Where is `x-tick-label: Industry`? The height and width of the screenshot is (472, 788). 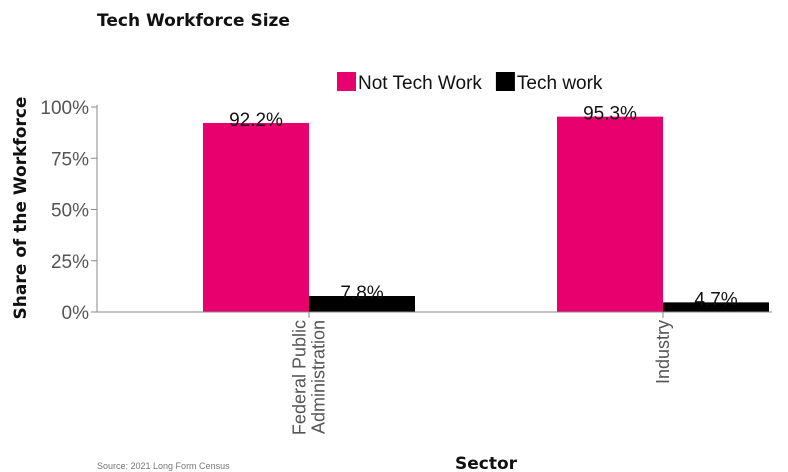 x-tick-label: Industry is located at coordinates (663, 352).